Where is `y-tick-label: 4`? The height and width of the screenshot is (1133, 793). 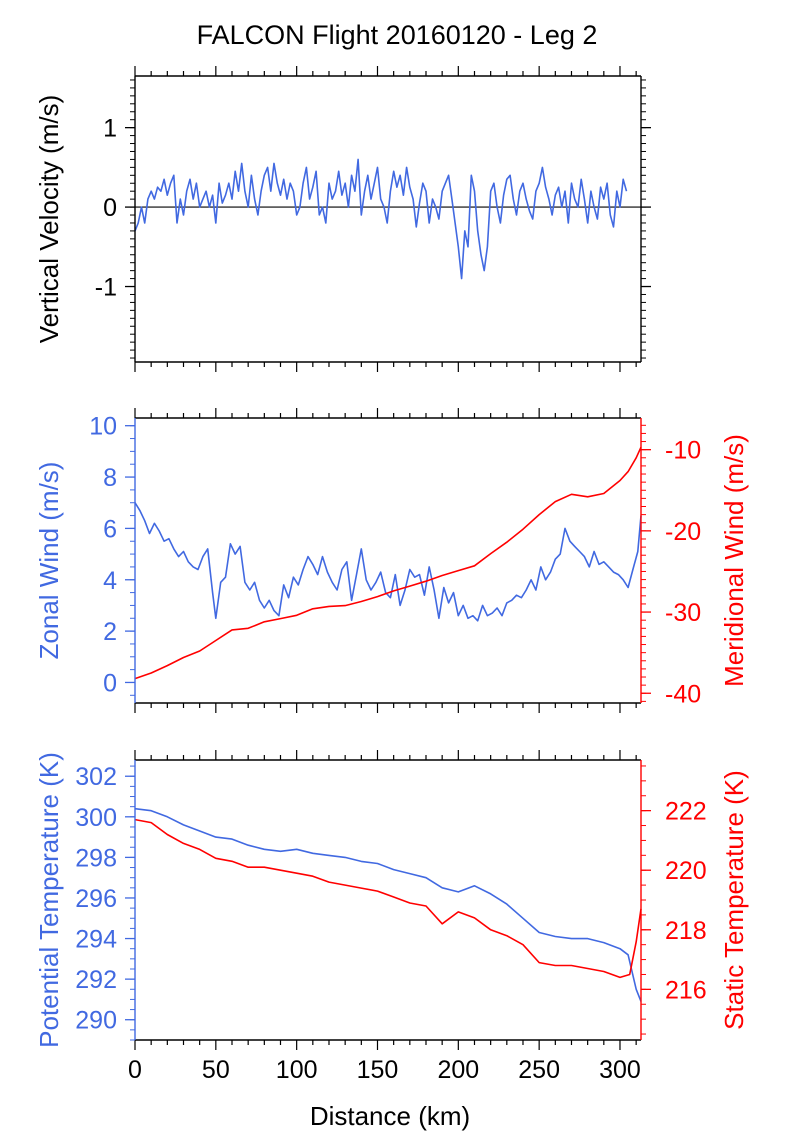
y-tick-label: 4 is located at coordinates (110, 581).